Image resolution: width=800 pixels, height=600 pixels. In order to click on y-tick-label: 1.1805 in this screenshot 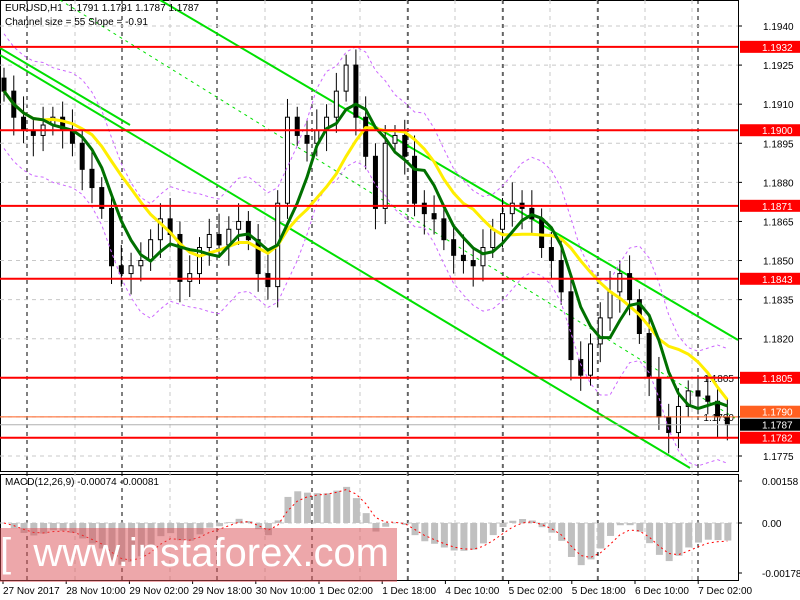, I will do `click(718, 379)`.